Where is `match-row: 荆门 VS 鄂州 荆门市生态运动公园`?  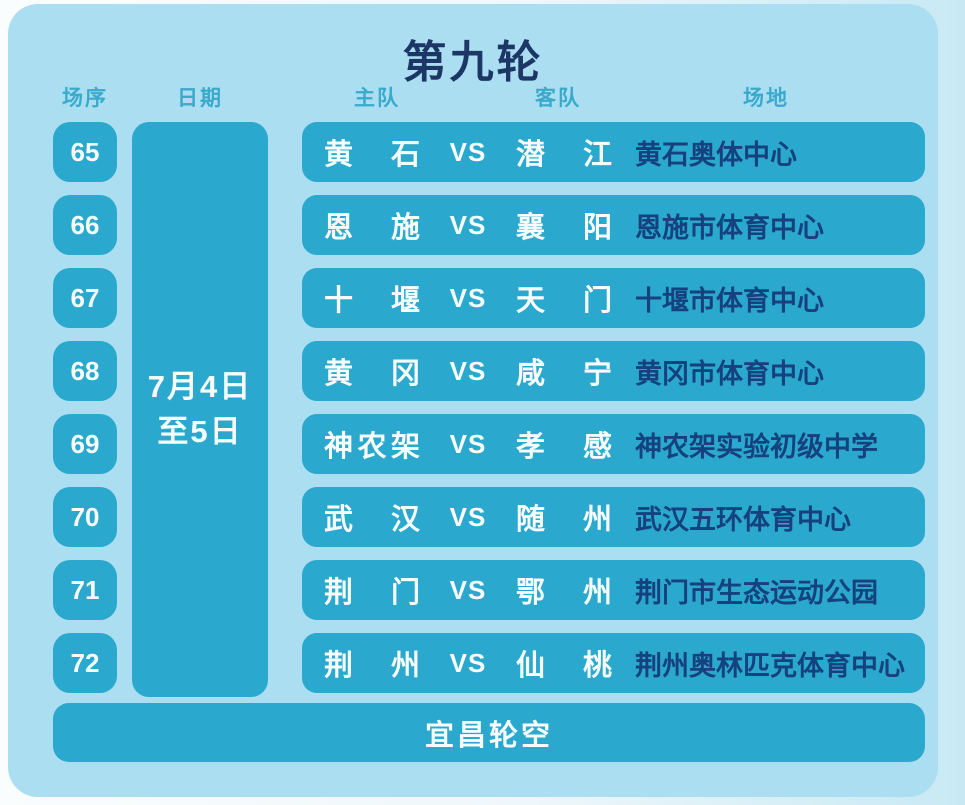
match-row: 荆门 VS 鄂州 荆门市生态运动公园 is located at coordinates (613, 590).